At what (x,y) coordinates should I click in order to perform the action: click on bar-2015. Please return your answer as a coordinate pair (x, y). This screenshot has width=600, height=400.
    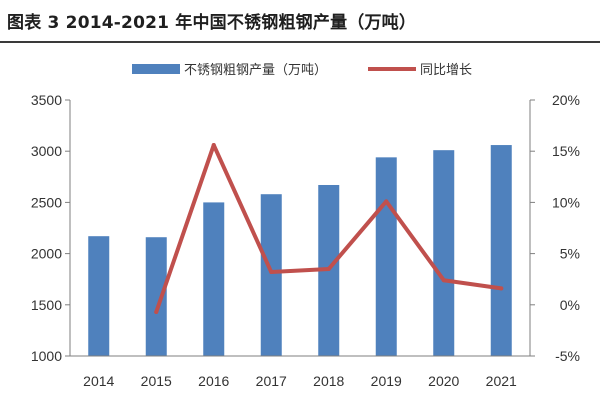
    Looking at the image, I should click on (156, 296).